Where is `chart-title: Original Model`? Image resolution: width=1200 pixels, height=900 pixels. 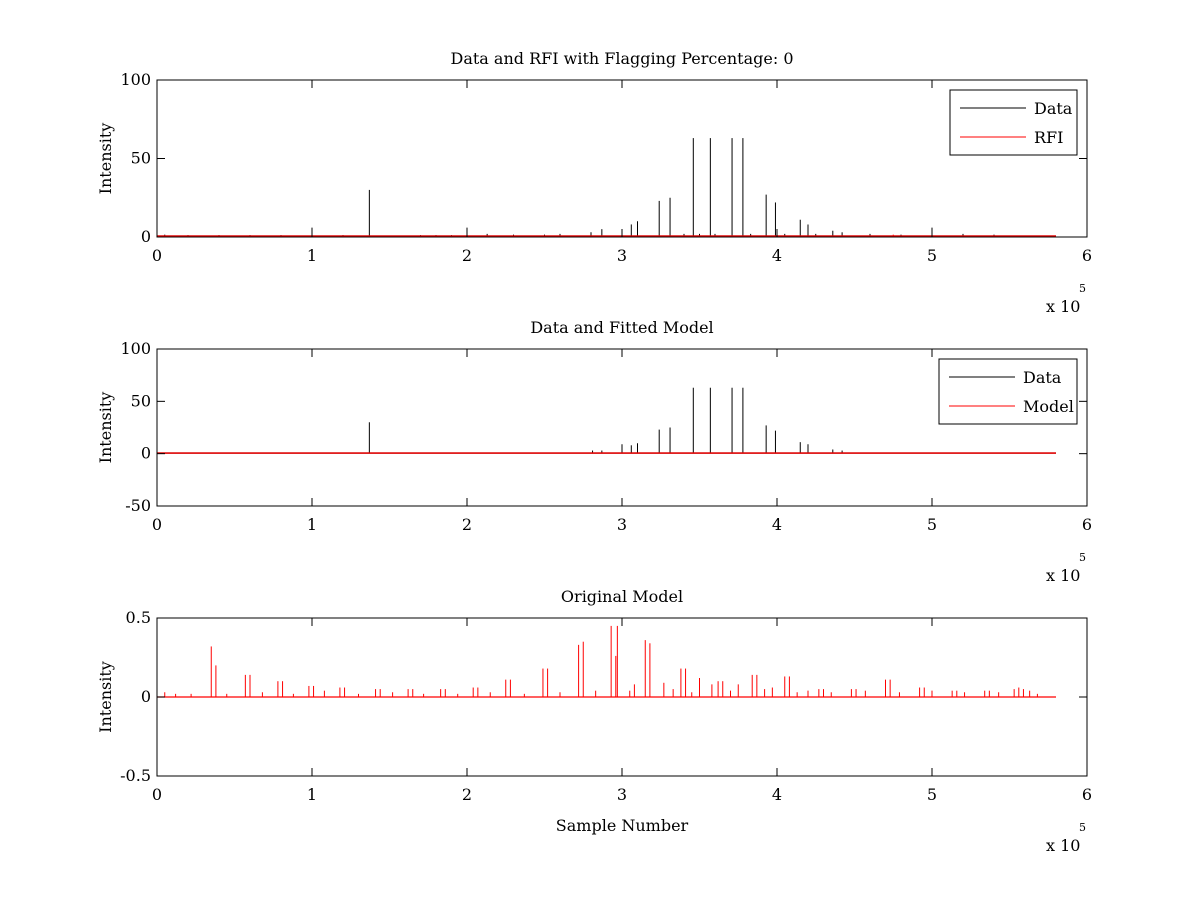
chart-title: Original Model is located at coordinates (622, 596).